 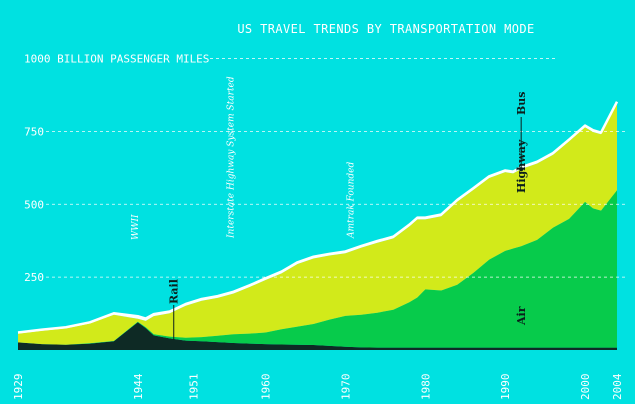 I want to click on x-tick-label: 1929, so click(x=18, y=387).